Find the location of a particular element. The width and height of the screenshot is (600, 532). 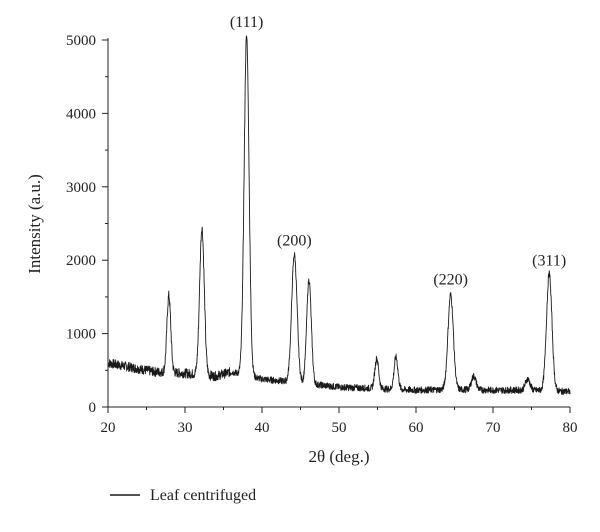

x-tick-label: 50 is located at coordinates (339, 428).